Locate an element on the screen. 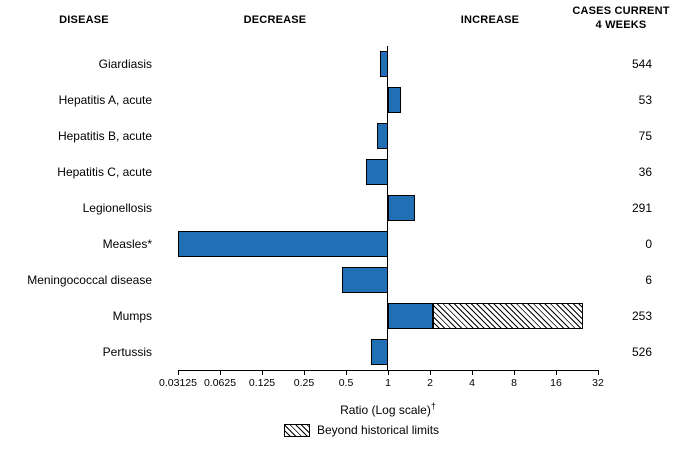 The width and height of the screenshot is (691, 451). cases-value: 0 is located at coordinates (648, 244).